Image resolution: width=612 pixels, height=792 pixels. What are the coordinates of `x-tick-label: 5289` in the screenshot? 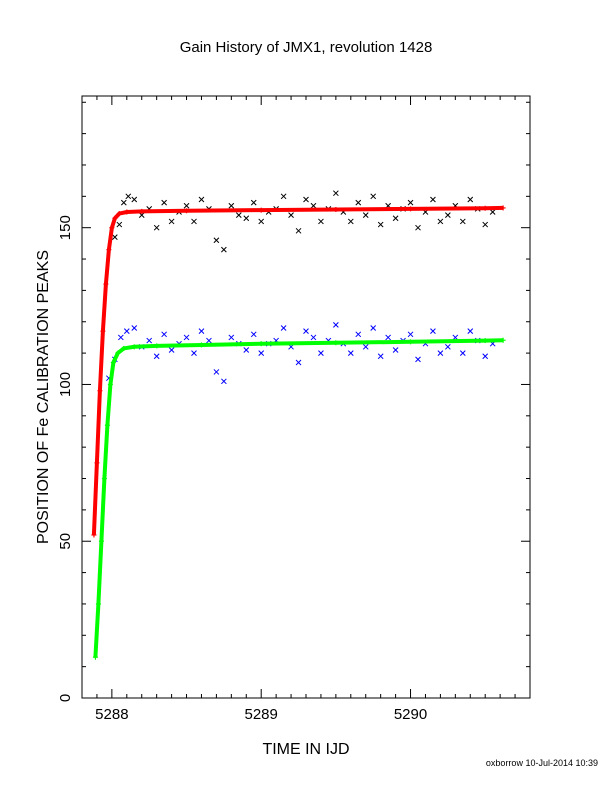 It's located at (261, 714).